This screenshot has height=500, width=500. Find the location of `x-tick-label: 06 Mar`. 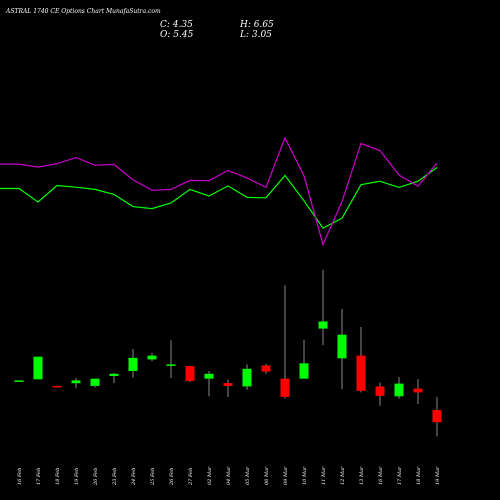

x-tick-label: 06 Mar is located at coordinates (267, 475).